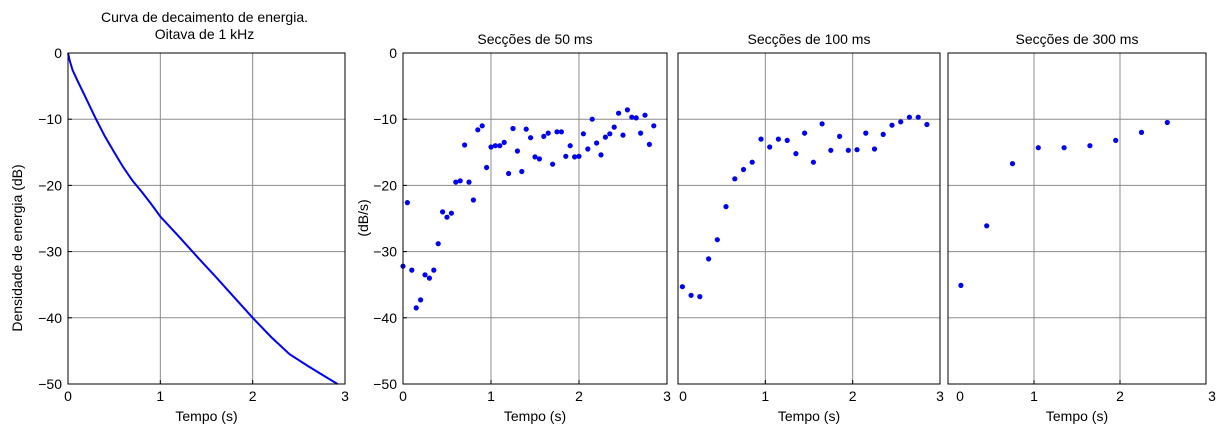 This screenshot has width=1216, height=430. Describe the element at coordinates (204, 17) in the screenshot. I see `chart-title: Curva de decaimento de energia.` at that location.